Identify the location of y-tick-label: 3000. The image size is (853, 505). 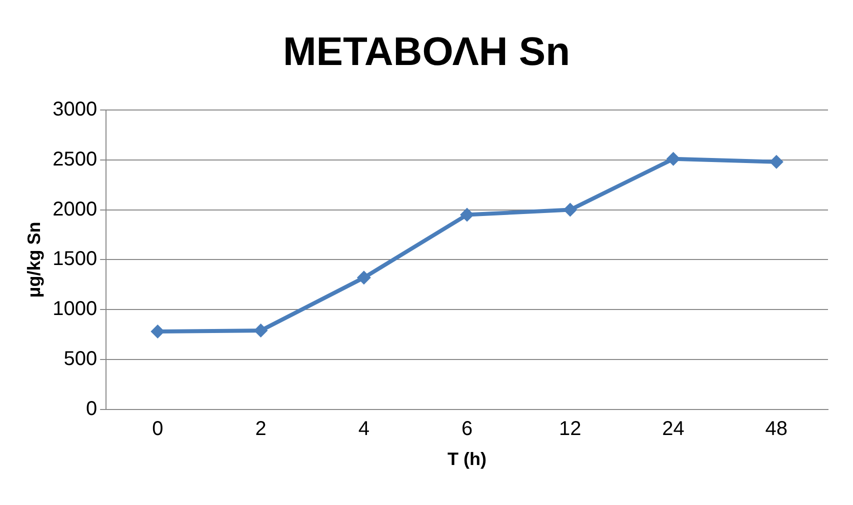
(75, 109).